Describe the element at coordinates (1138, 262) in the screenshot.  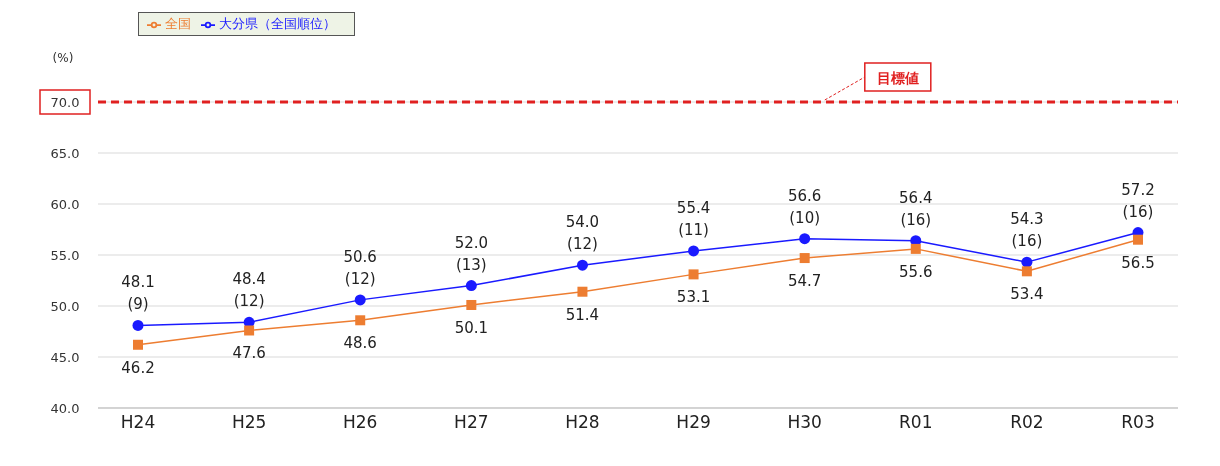
I see `data-label: 56.5` at that location.